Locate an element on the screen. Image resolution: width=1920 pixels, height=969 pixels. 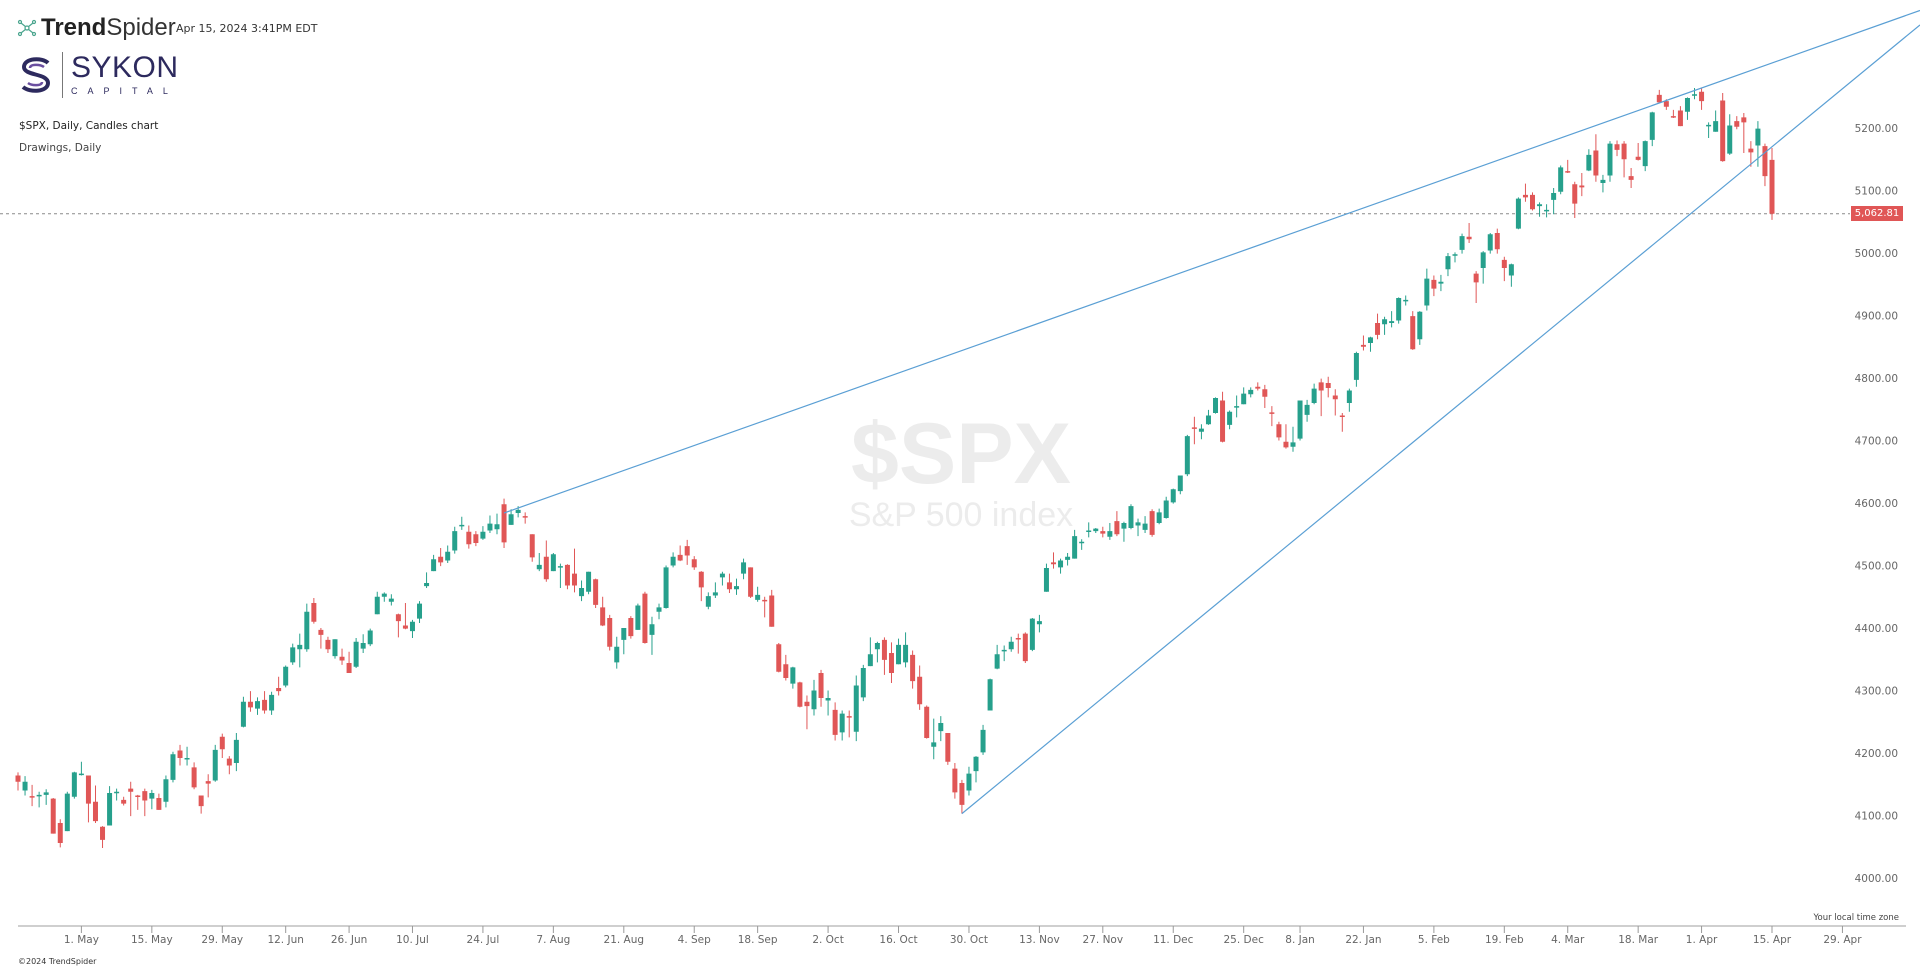
timezone-label: Your local time zone is located at coordinates (1856, 918).